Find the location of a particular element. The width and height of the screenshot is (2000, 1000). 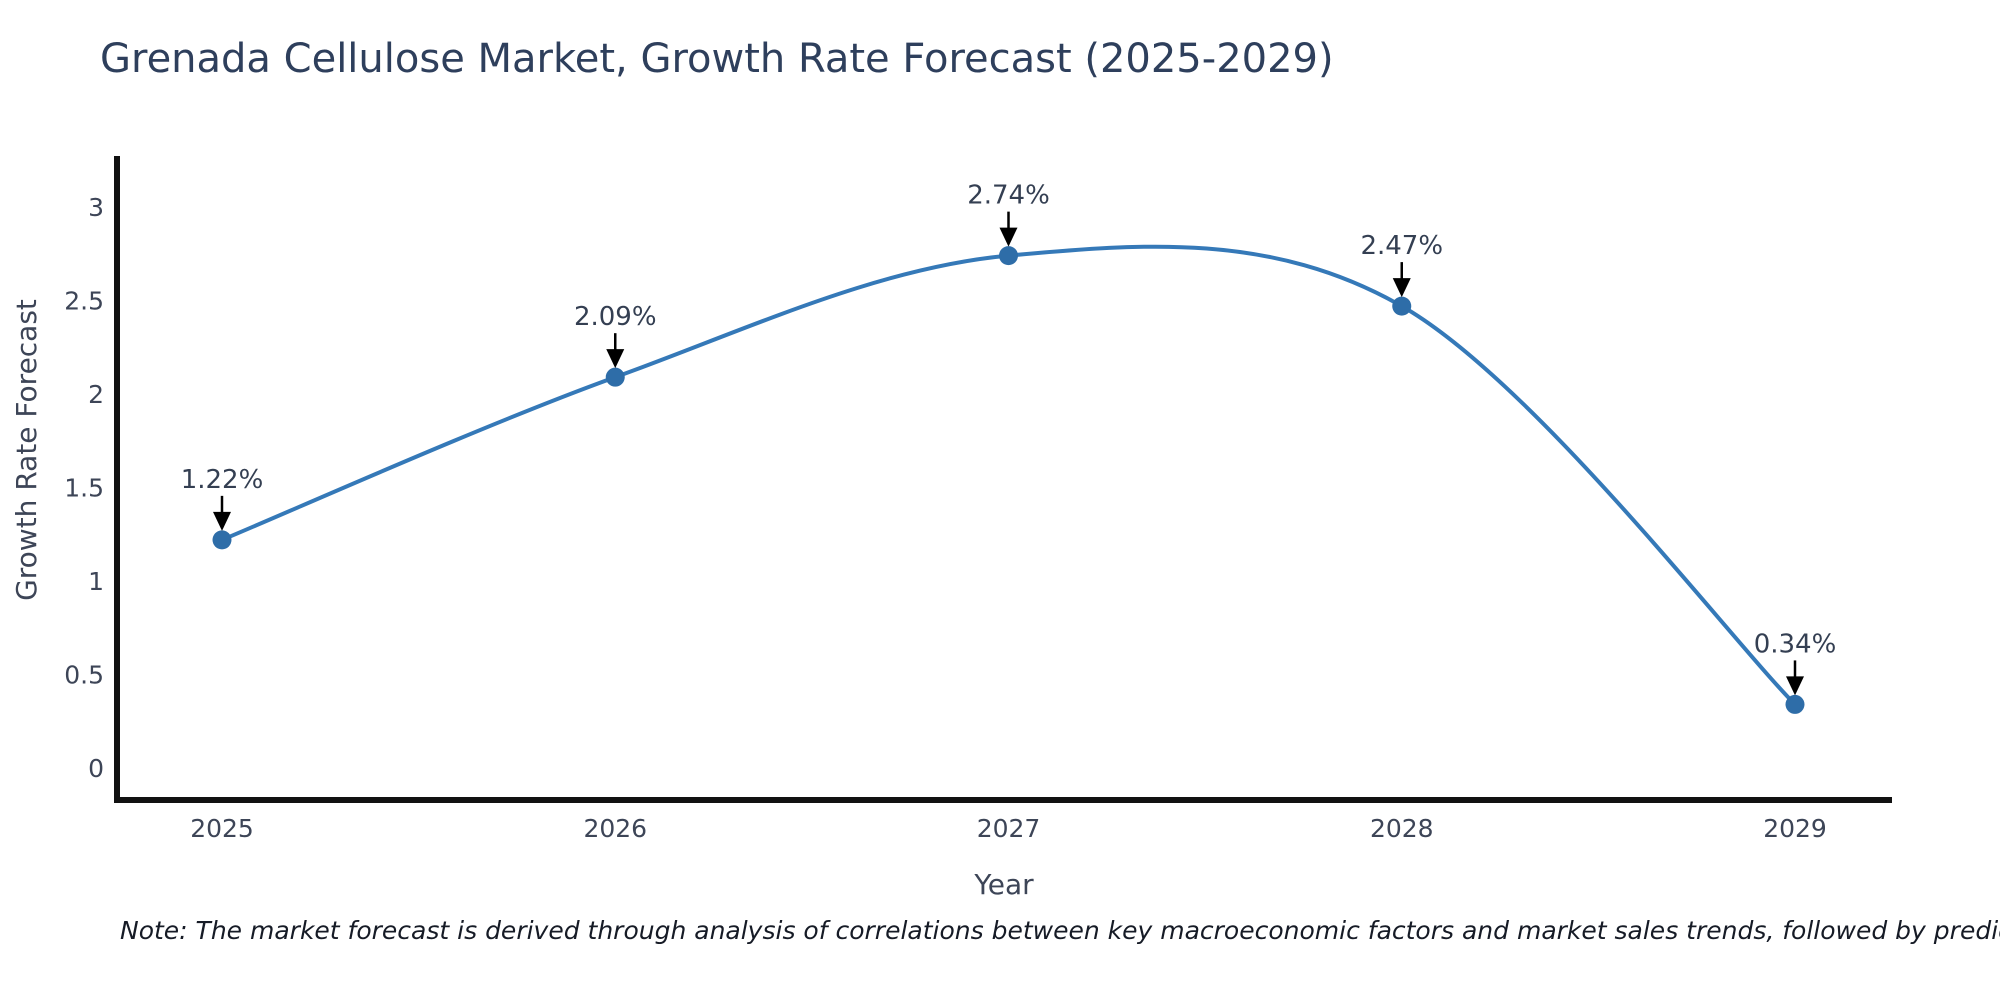

x-tick-label: 2028 is located at coordinates (1402, 828).